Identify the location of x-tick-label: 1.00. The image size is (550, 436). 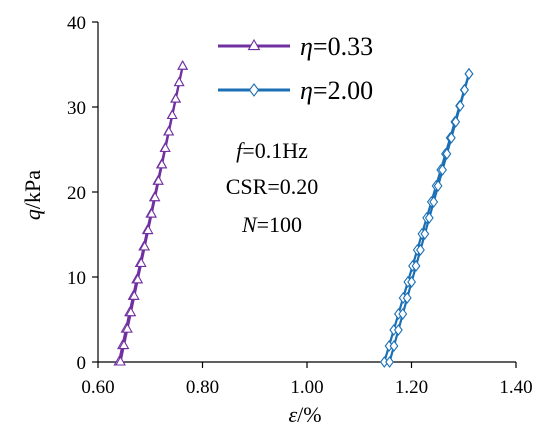
(306, 387).